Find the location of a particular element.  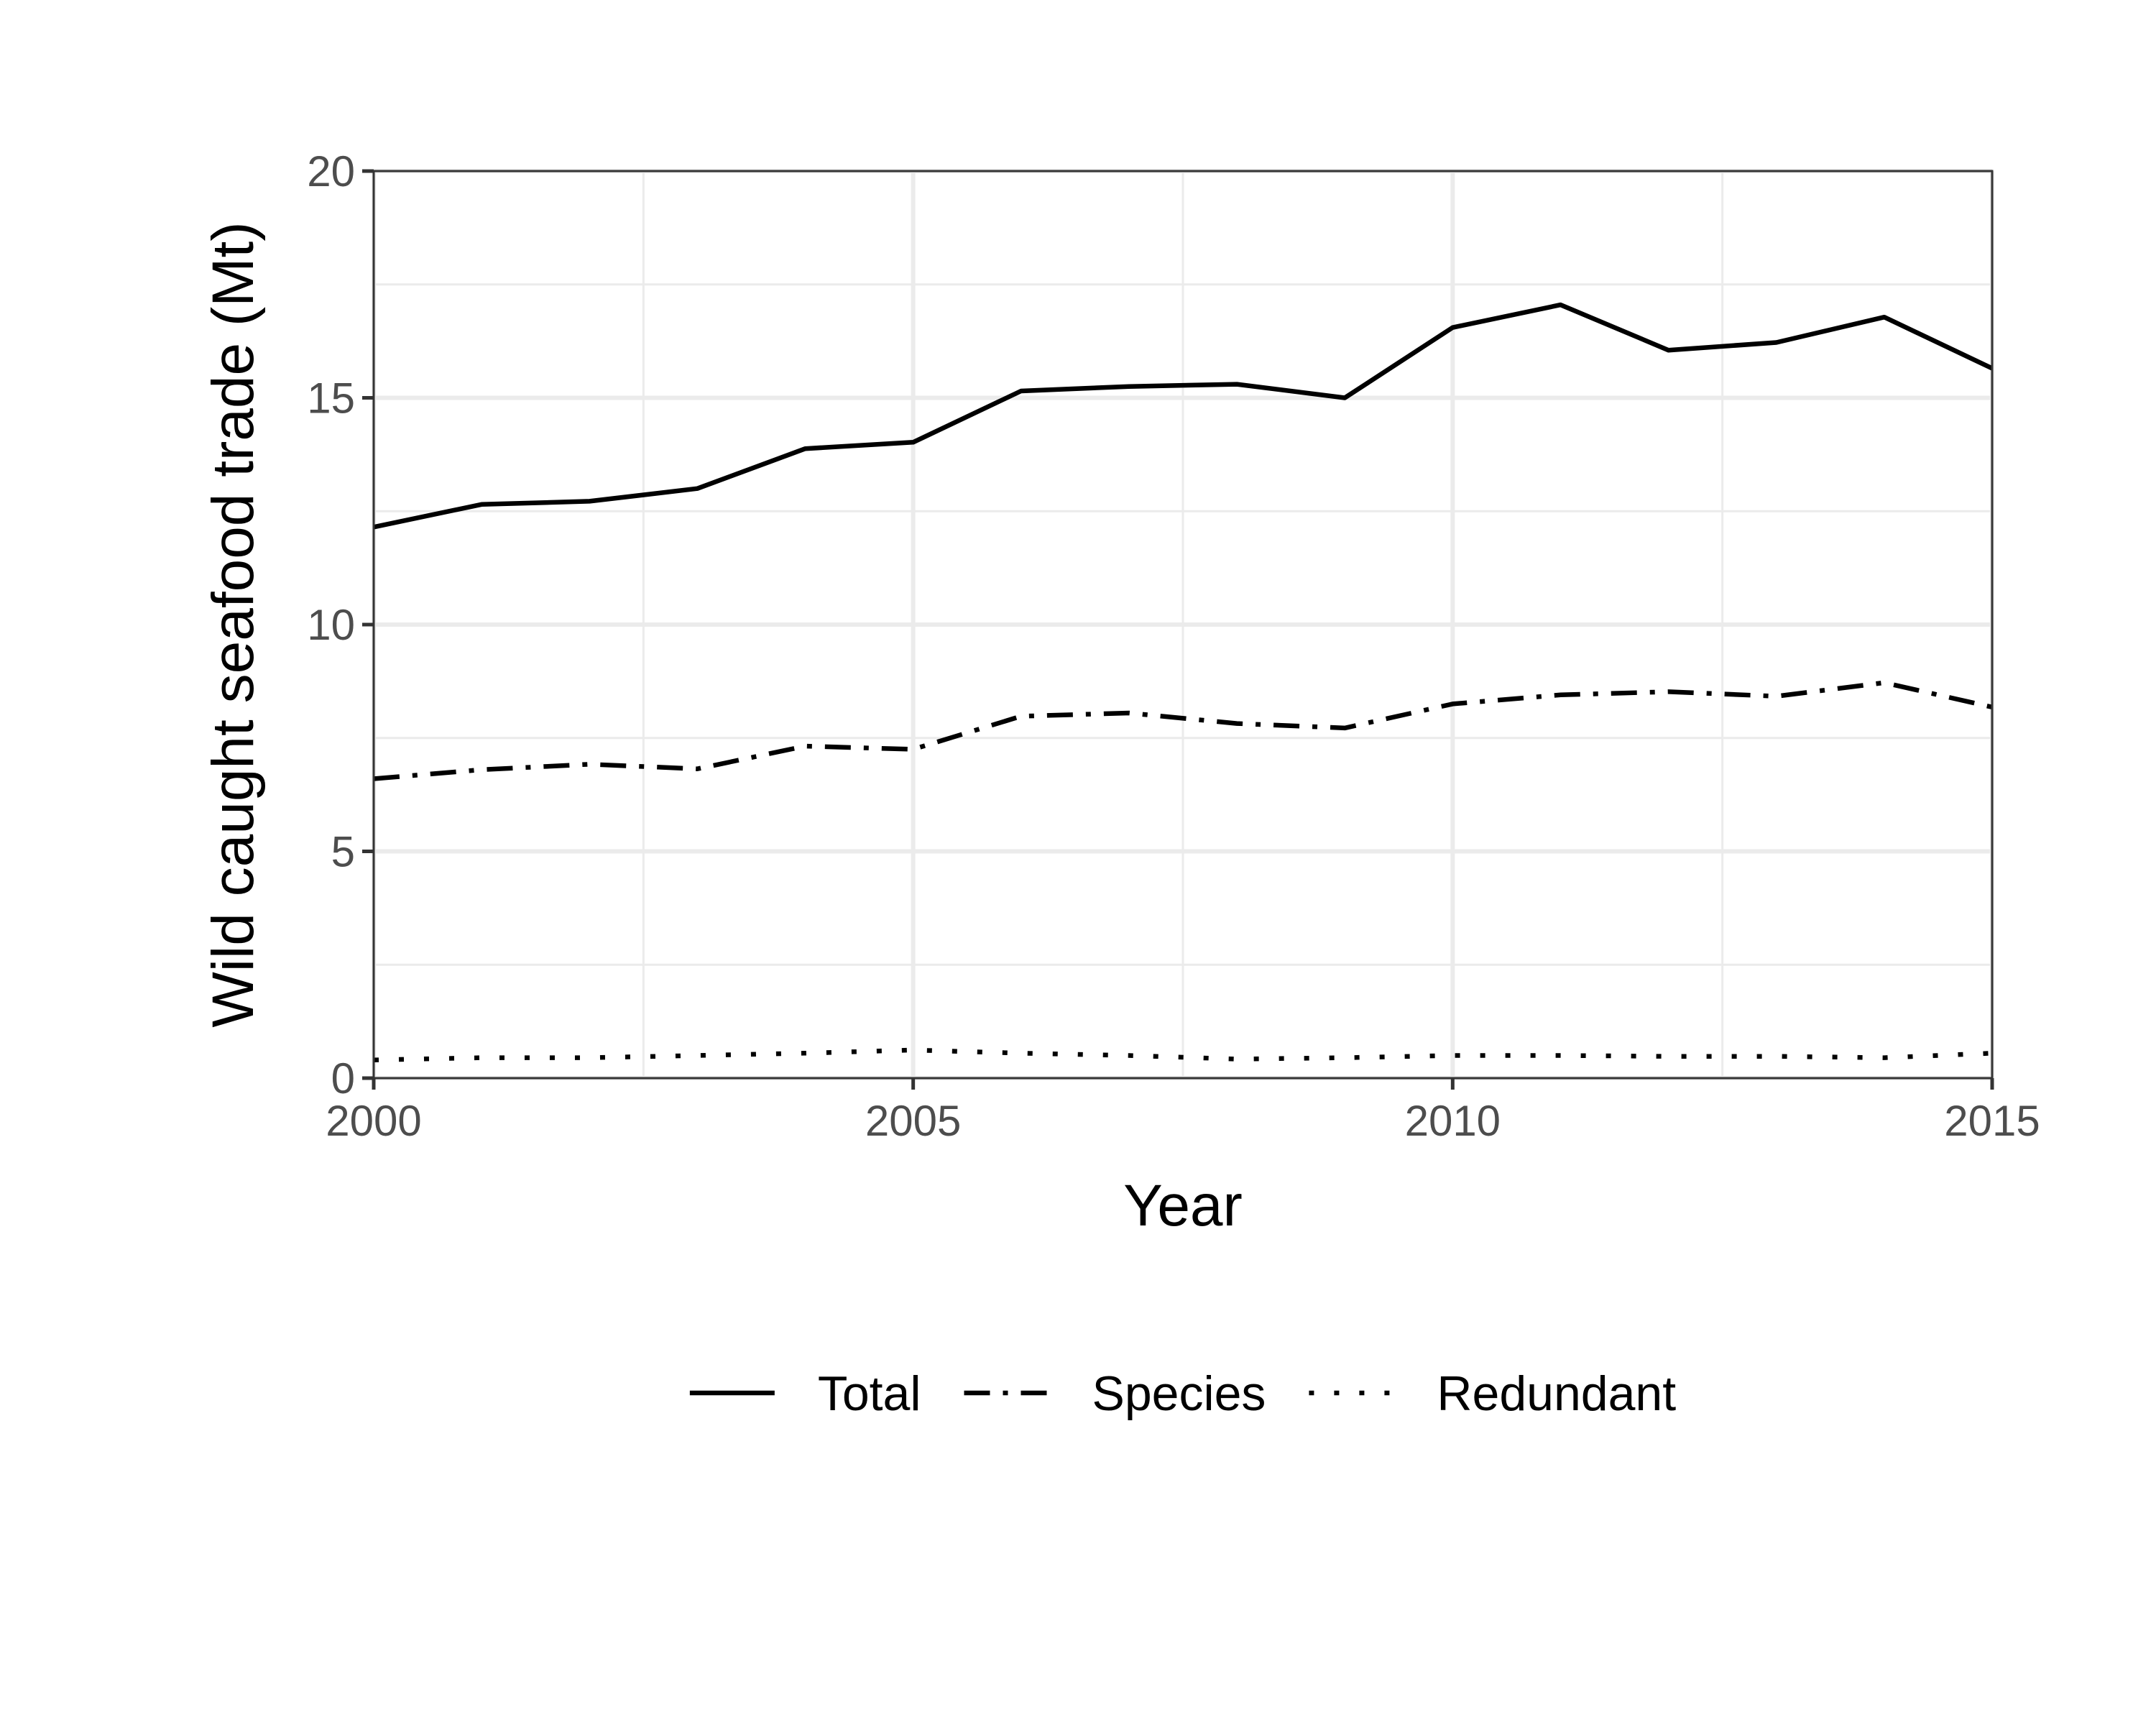

x-tick-label: 2010 is located at coordinates (1453, 1121).